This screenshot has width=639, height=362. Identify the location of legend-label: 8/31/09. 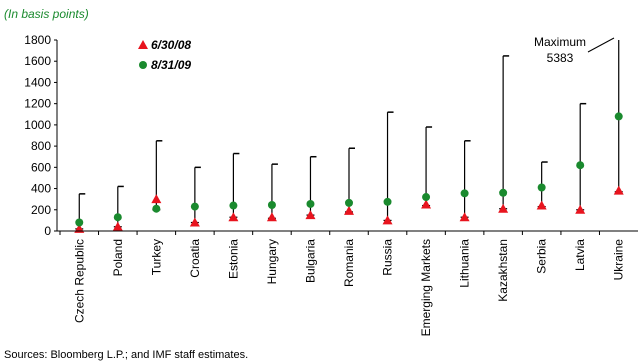
(171, 65).